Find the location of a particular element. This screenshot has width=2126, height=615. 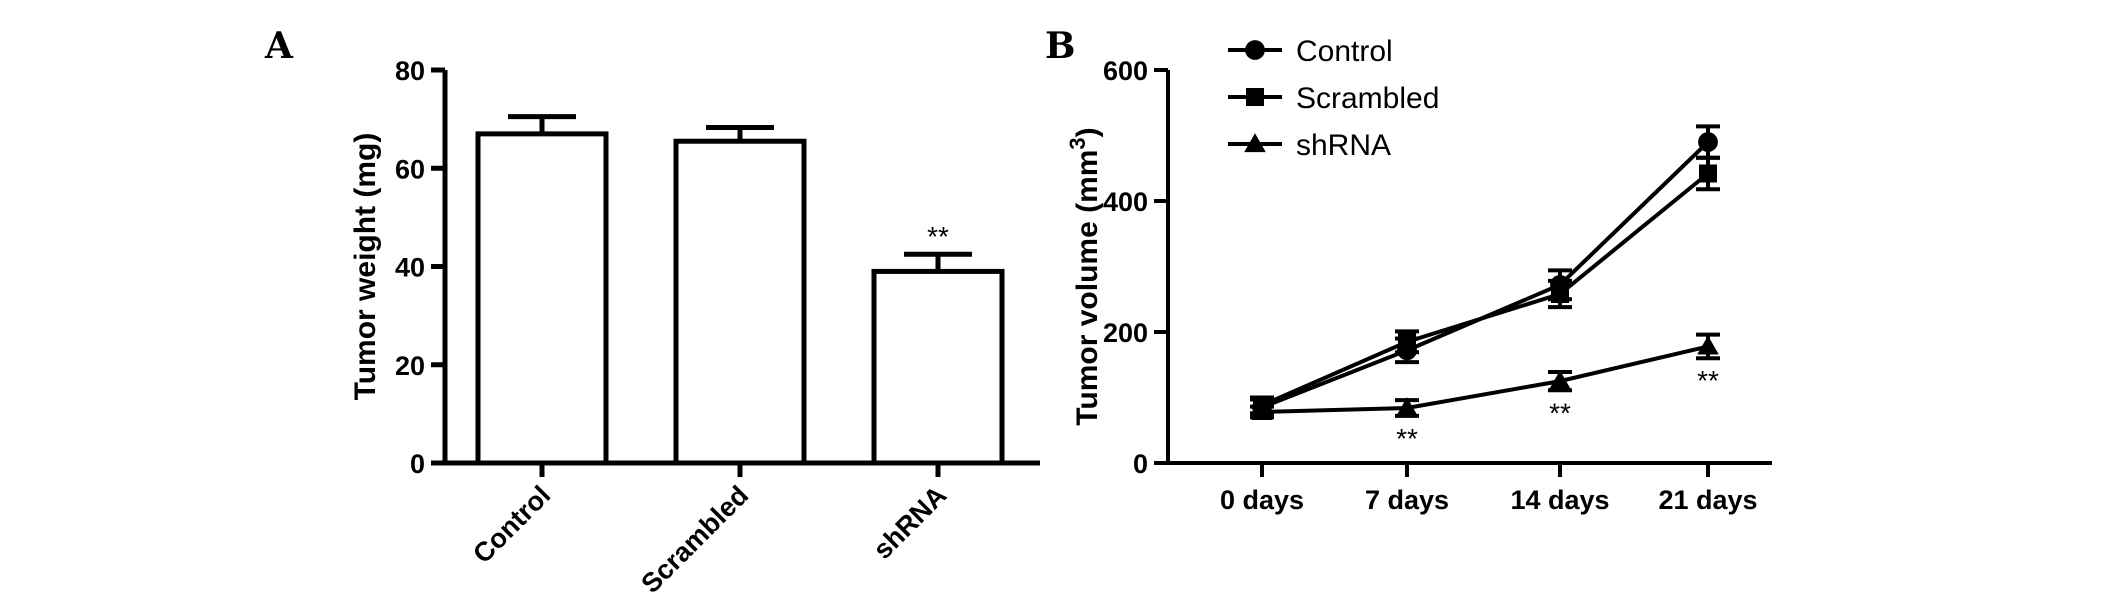

x-tick-label: shRNA is located at coordinates (909, 522).